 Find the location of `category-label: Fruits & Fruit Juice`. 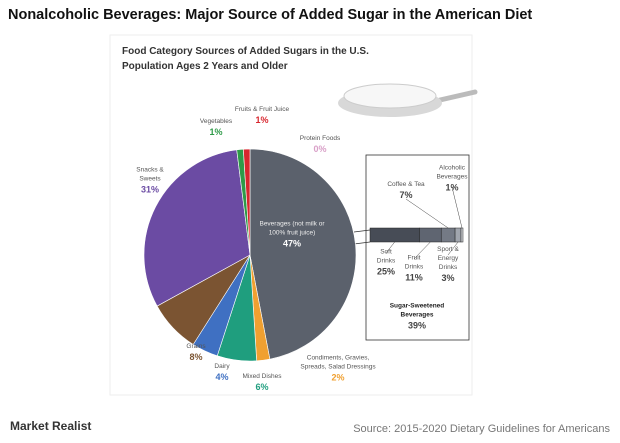

category-label: Fruits & Fruit Juice is located at coordinates (262, 109).